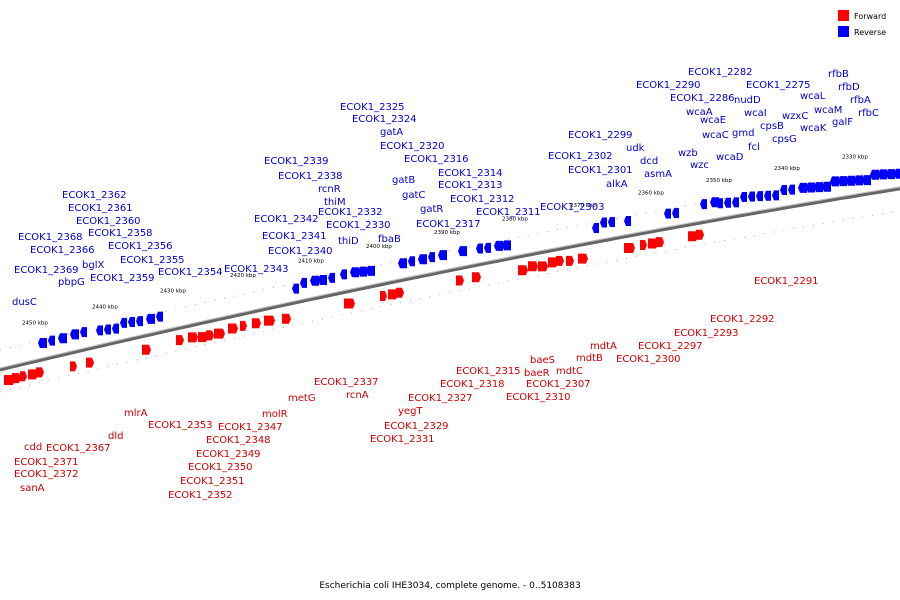 Image resolution: width=900 pixels, height=600 pixels. I want to click on kbp-tick-label: 2370 kbp, so click(583, 206).